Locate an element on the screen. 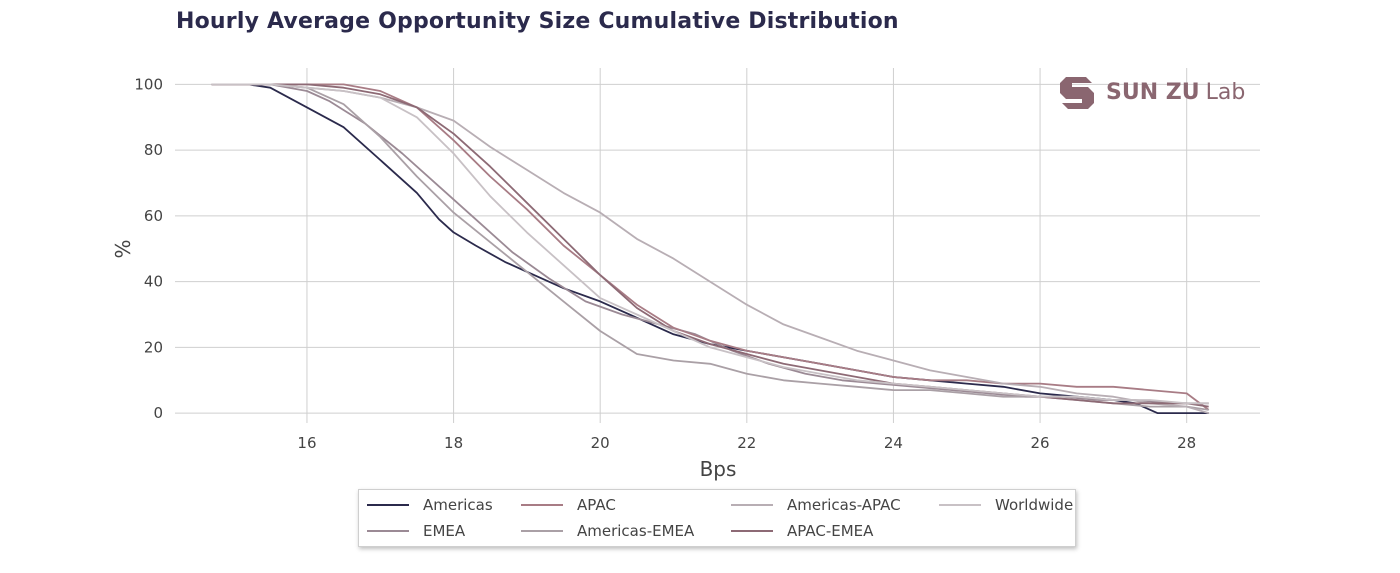  legend-item-apac: APAC is located at coordinates (568, 505).